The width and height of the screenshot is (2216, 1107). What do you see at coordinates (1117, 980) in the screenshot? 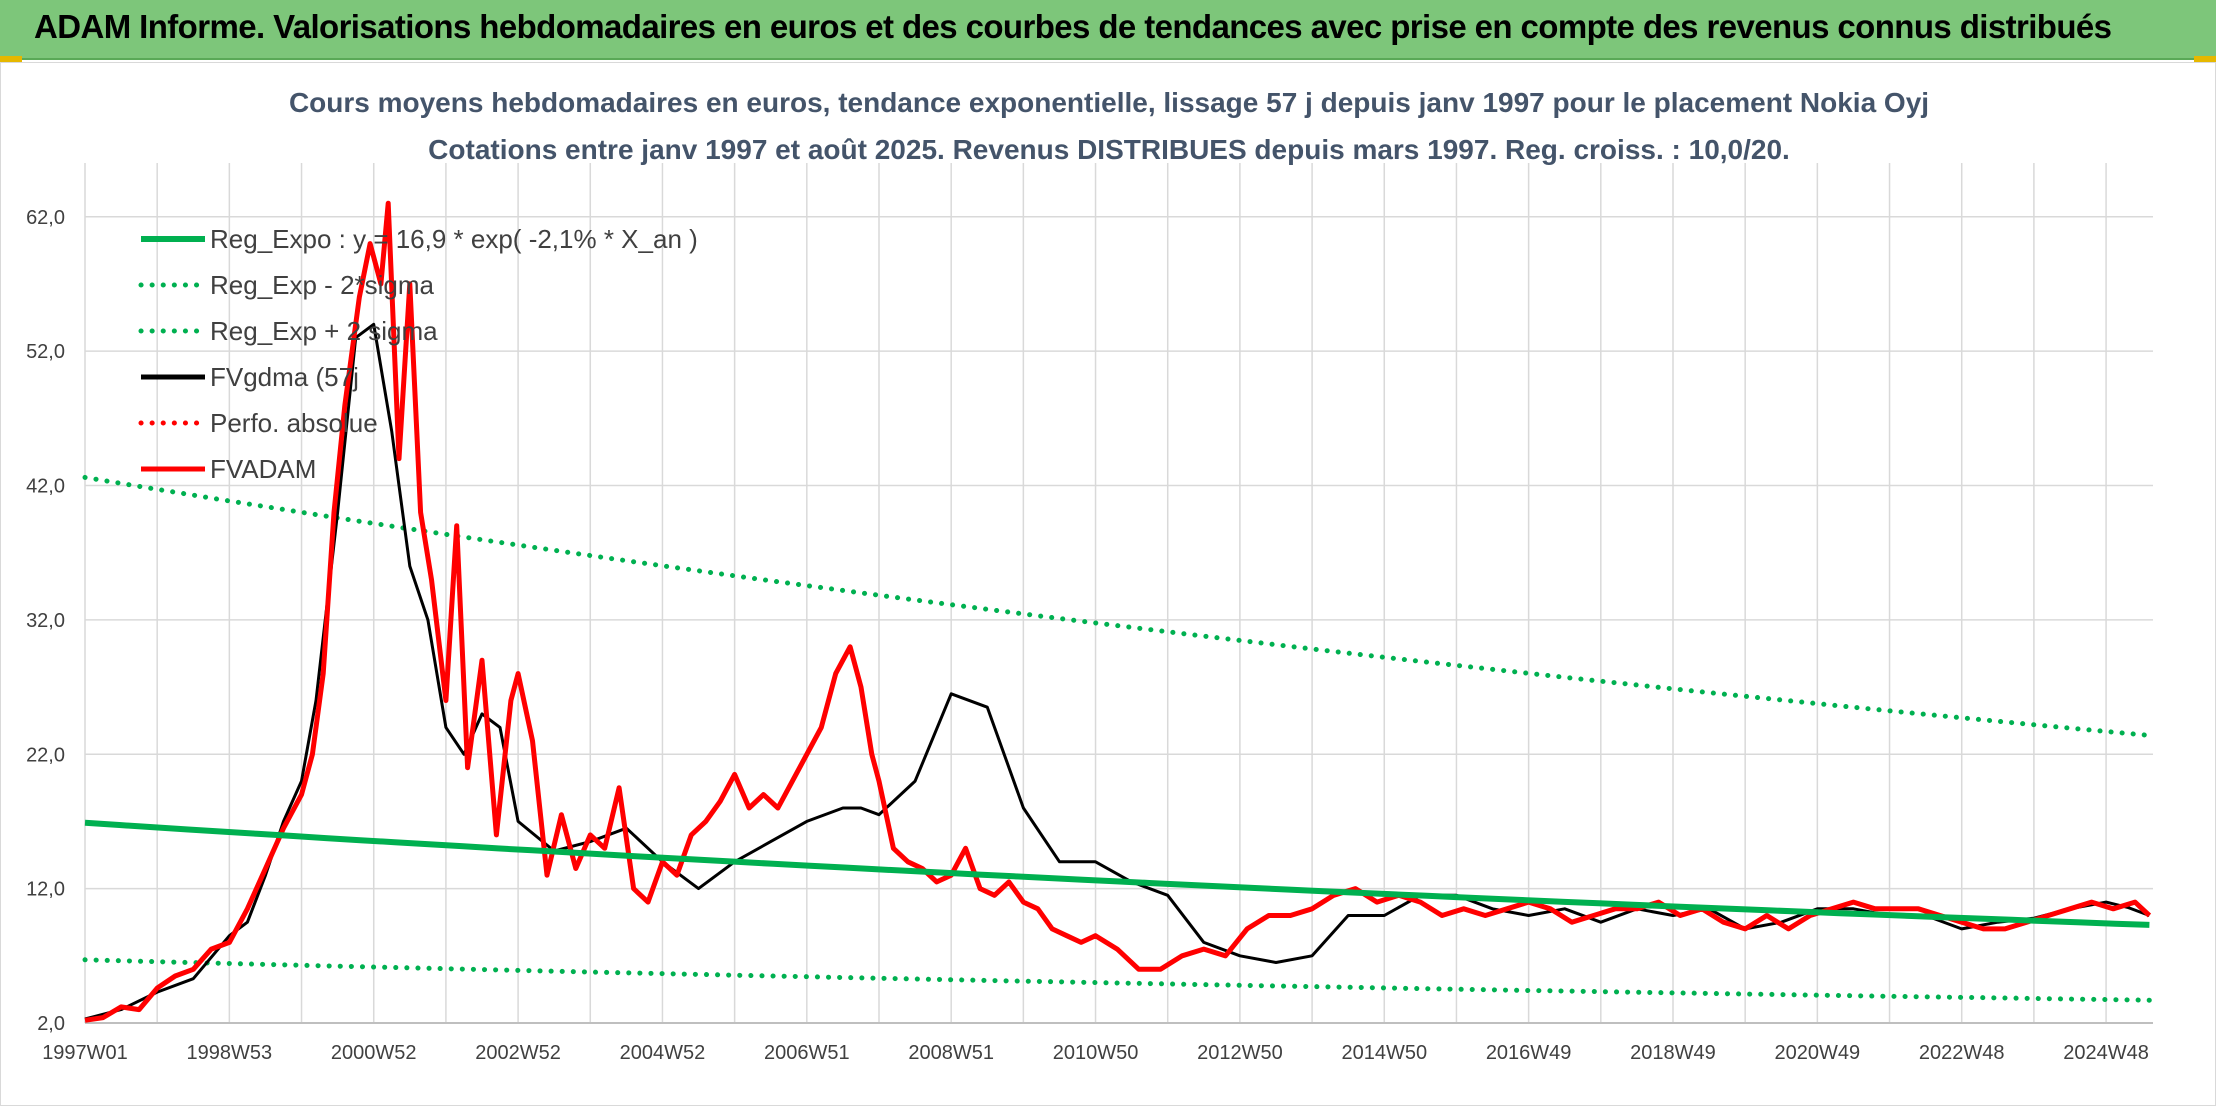
I see `series-reg-exp-minus-2sigma` at bounding box center [1117, 980].